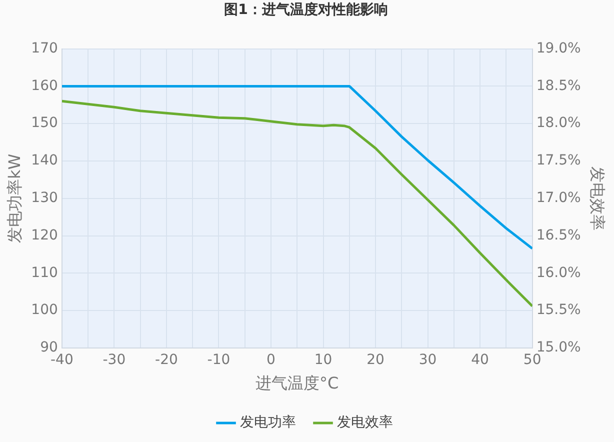 This screenshot has height=442, width=614. Describe the element at coordinates (14, 198) in the screenshot. I see `y-axis-title: 发电功率kW` at that location.